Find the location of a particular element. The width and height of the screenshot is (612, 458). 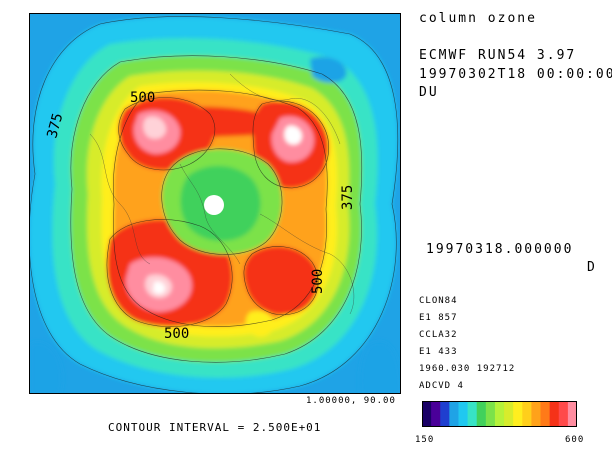

units-title: DU is located at coordinates (429, 92).